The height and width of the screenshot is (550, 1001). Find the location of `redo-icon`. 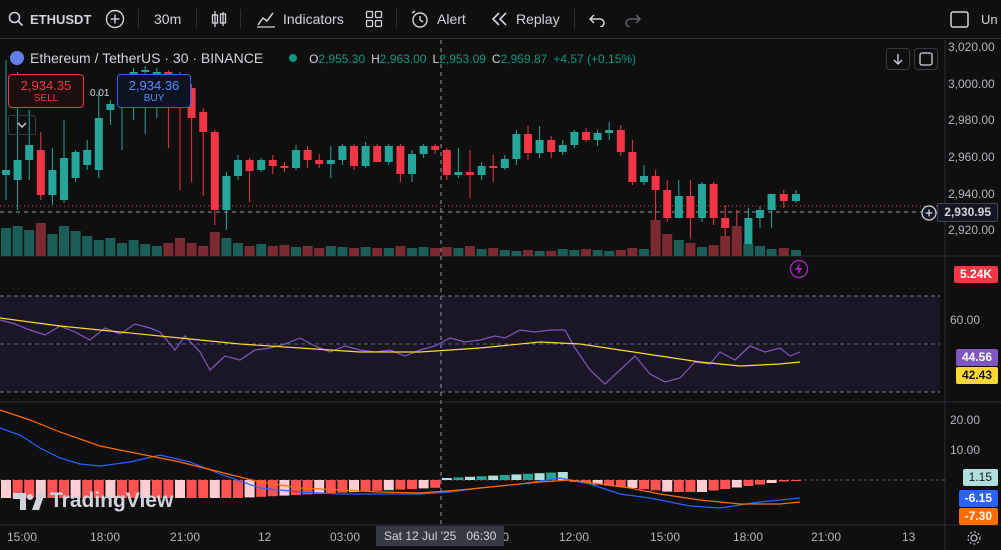

redo-icon is located at coordinates (633, 20).